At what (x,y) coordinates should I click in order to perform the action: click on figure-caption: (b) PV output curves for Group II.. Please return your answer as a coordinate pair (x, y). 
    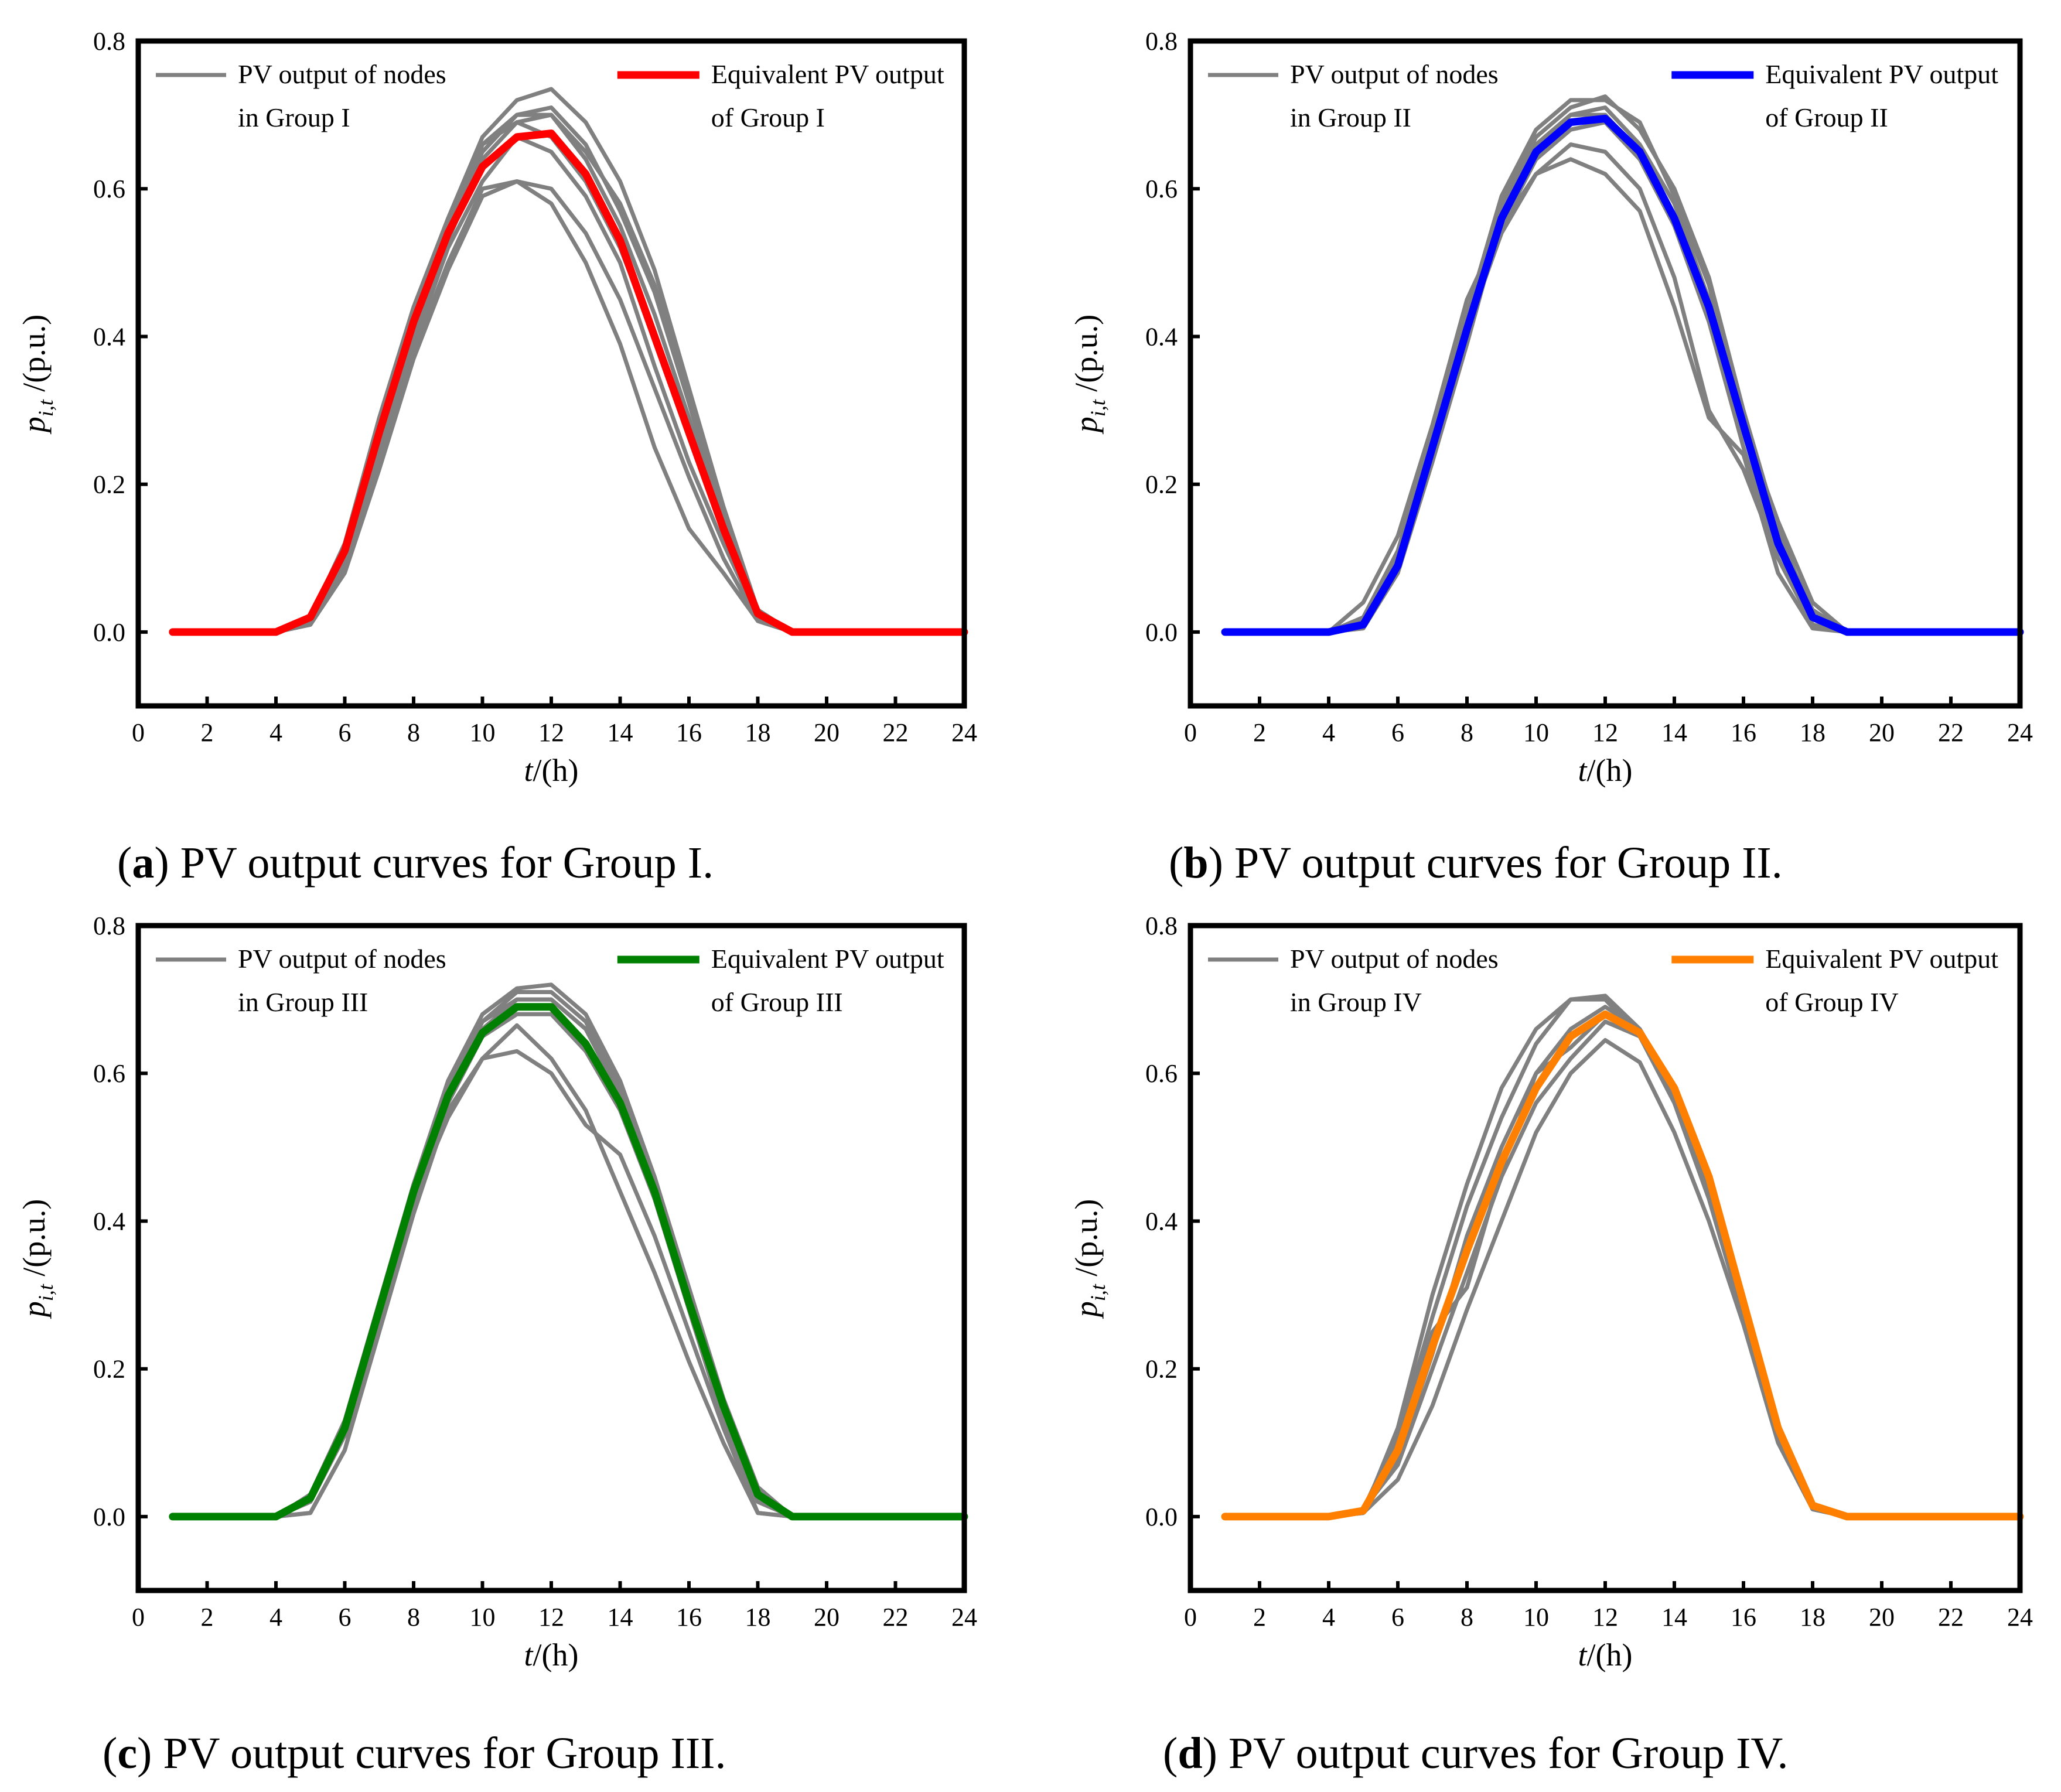
    Looking at the image, I should click on (1476, 863).